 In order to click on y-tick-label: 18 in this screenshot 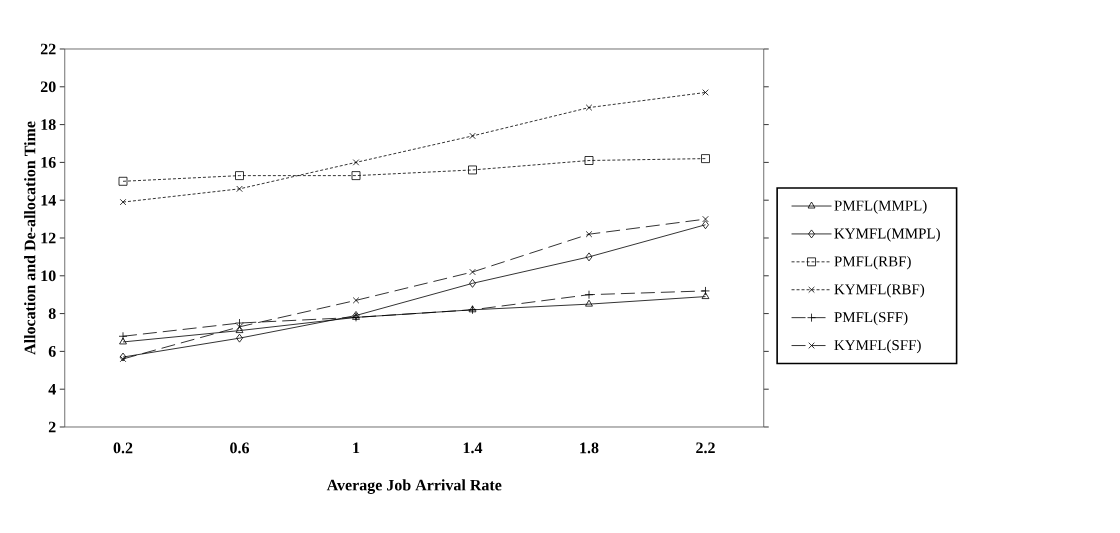, I will do `click(48, 124)`.